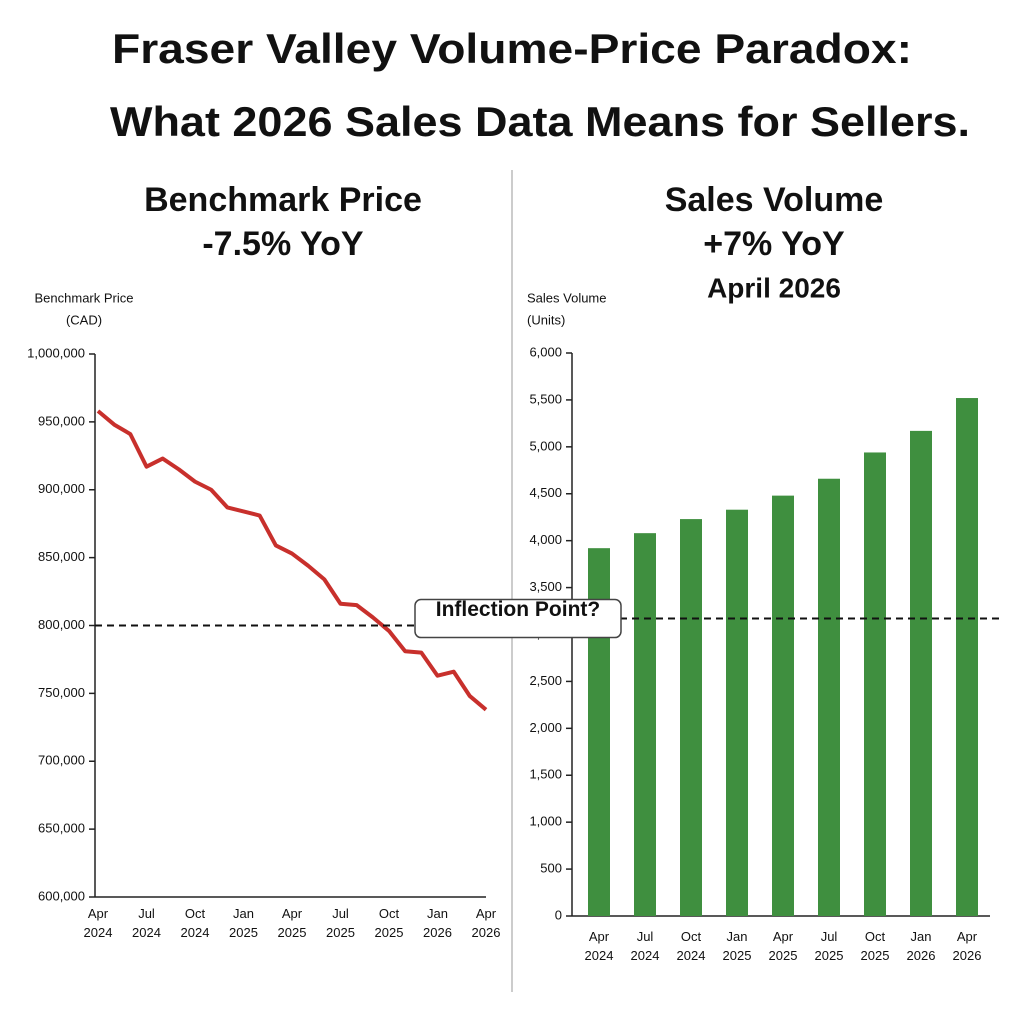 This screenshot has width=1024, height=1024. What do you see at coordinates (545, 351) in the screenshot?
I see `y-tick-label: 6,000` at bounding box center [545, 351].